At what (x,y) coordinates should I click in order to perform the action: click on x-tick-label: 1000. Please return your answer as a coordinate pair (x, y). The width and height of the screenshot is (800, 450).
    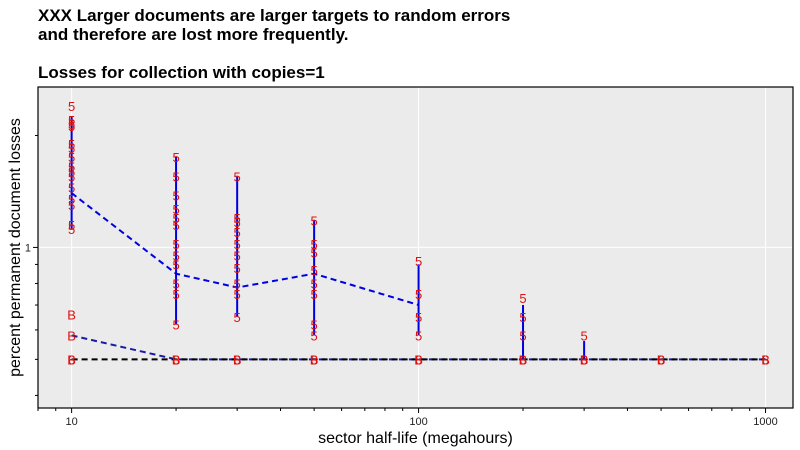
    Looking at the image, I should click on (765, 422).